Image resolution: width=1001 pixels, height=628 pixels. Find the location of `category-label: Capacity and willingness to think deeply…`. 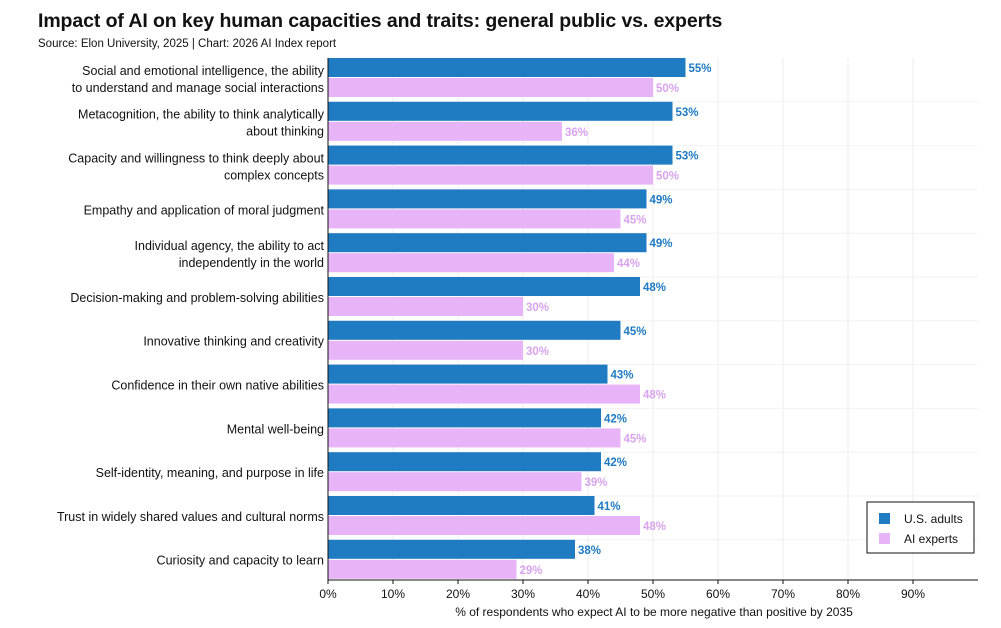

category-label: Capacity and willingness to think deeply… is located at coordinates (196, 167).